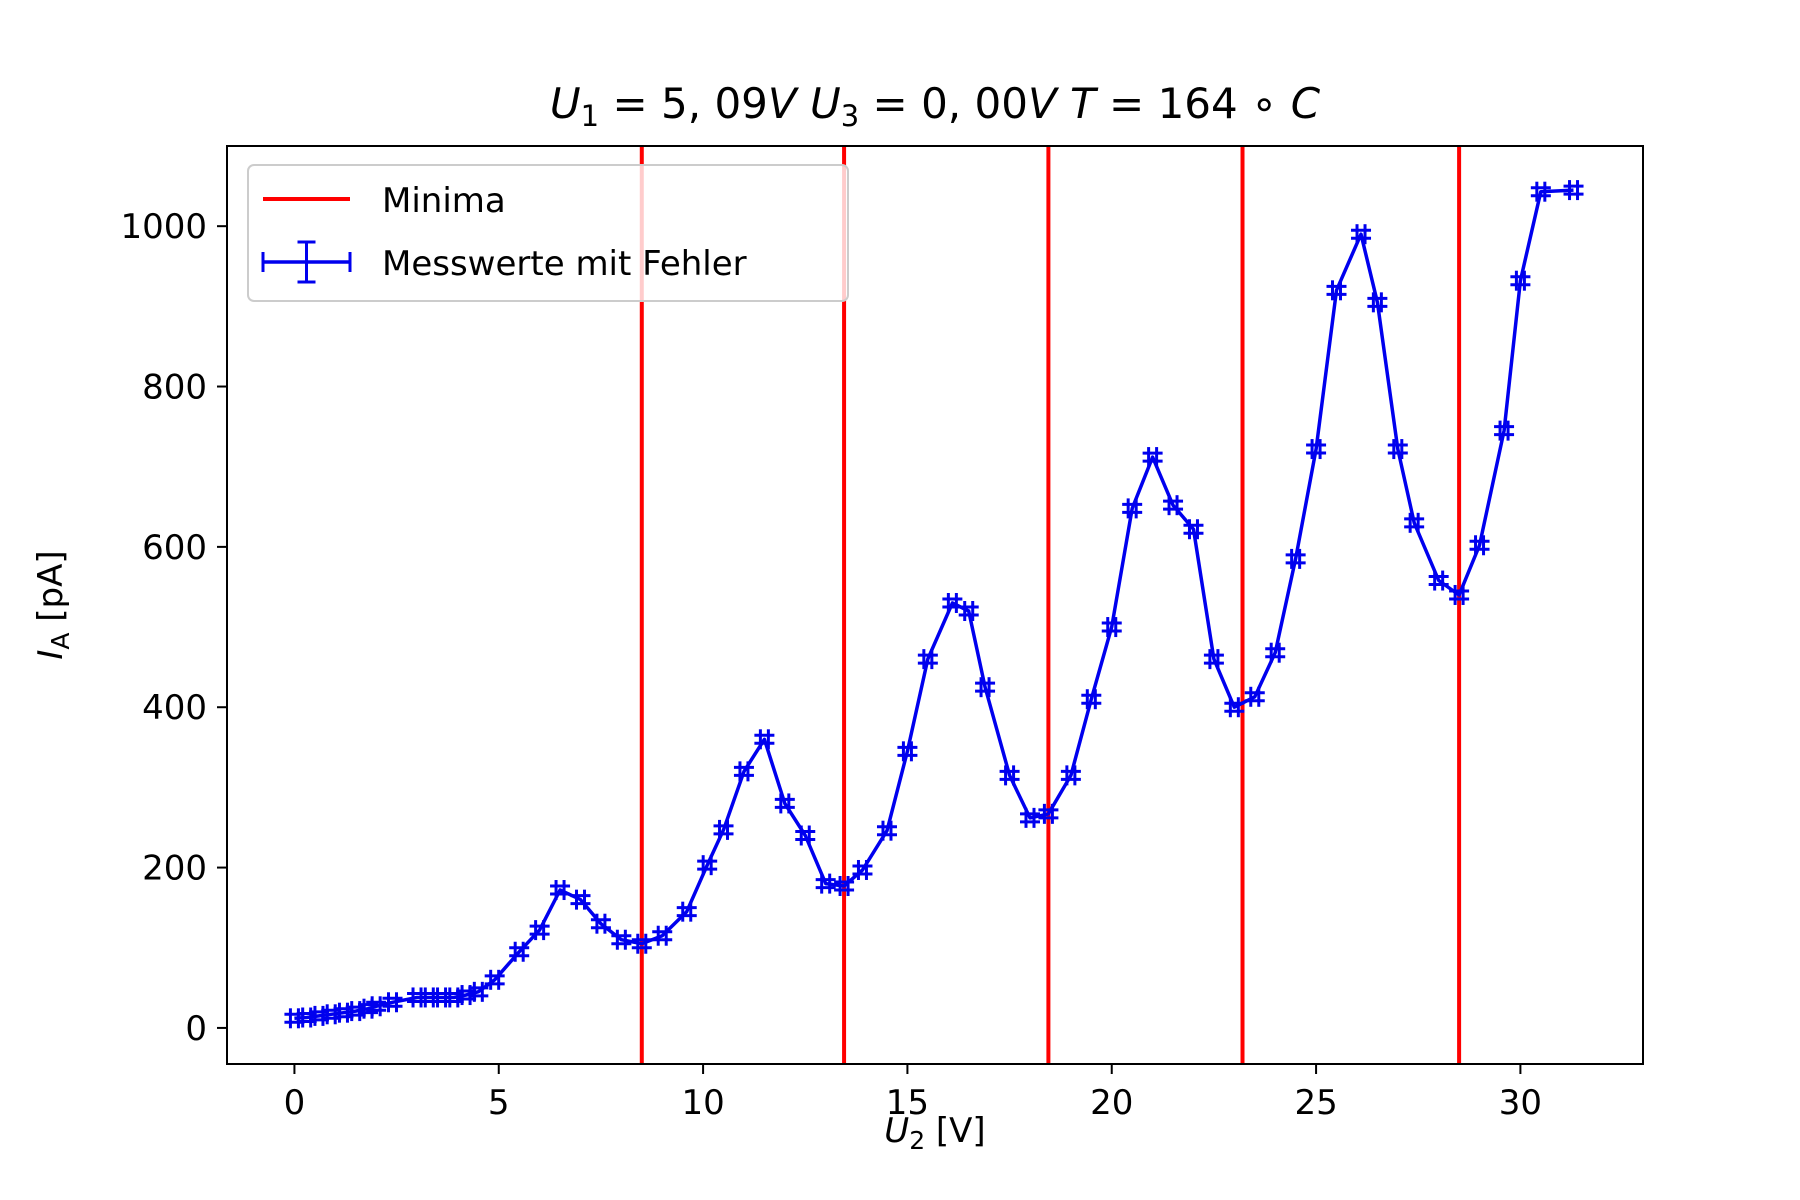  Describe the element at coordinates (196, 1029) in the screenshot. I see `y-tick-label: 0` at that location.